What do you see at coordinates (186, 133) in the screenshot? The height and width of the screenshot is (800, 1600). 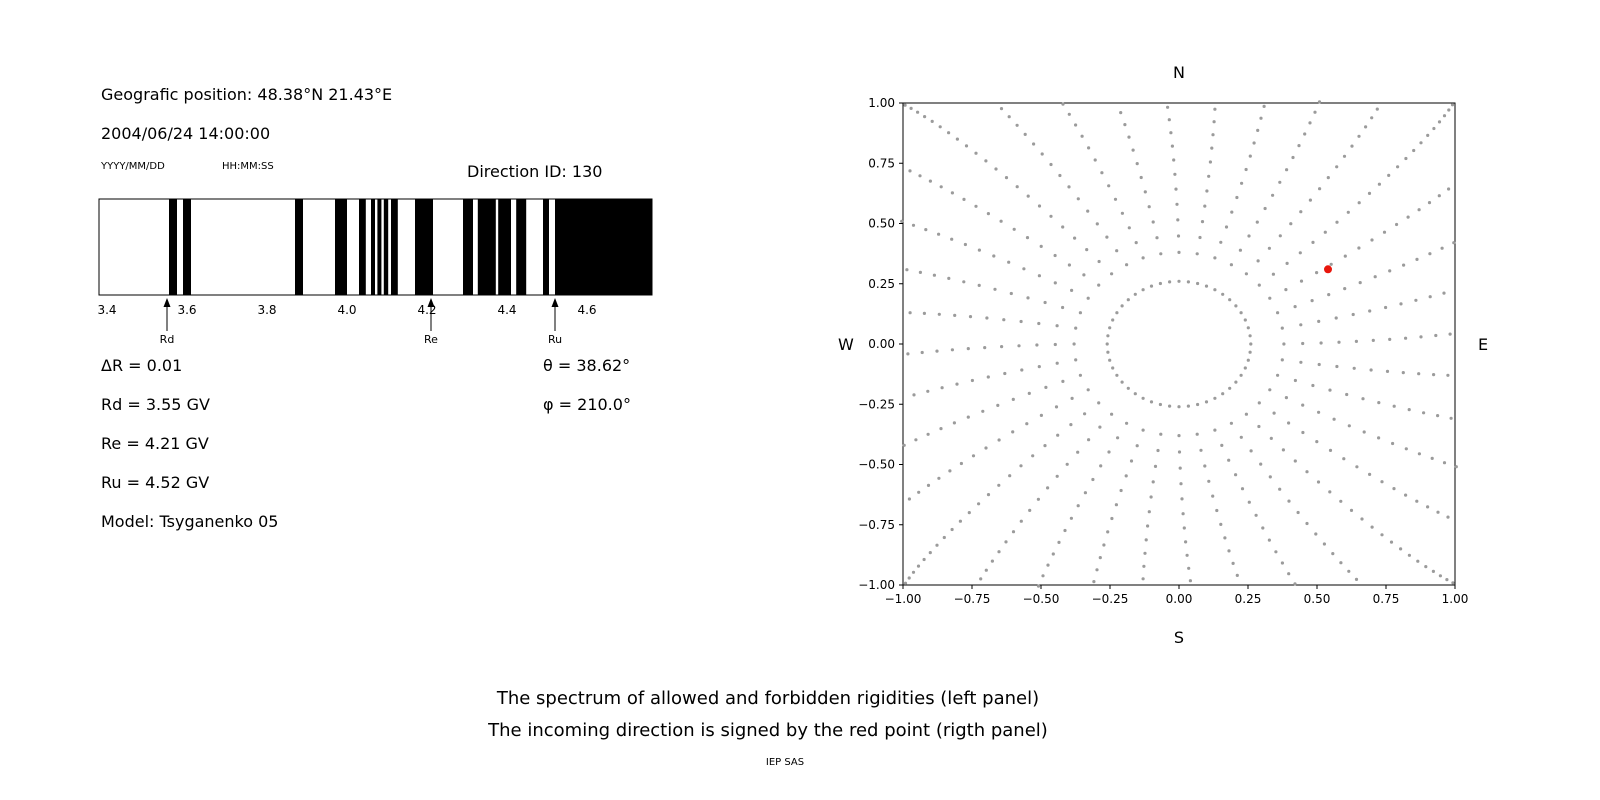 I see `datetime-label: 2004/06/24 14:00:00` at bounding box center [186, 133].